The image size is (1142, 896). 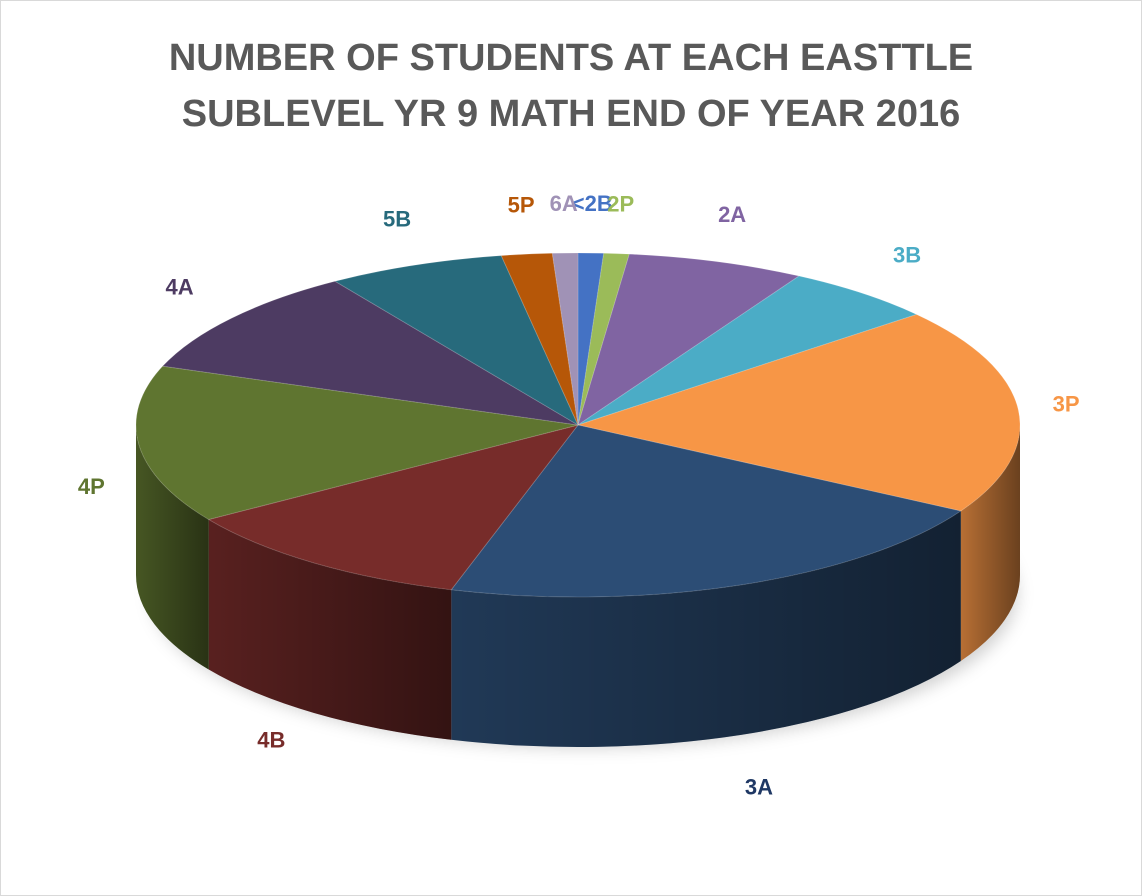 I want to click on pie-slice-4a, so click(x=370, y=353).